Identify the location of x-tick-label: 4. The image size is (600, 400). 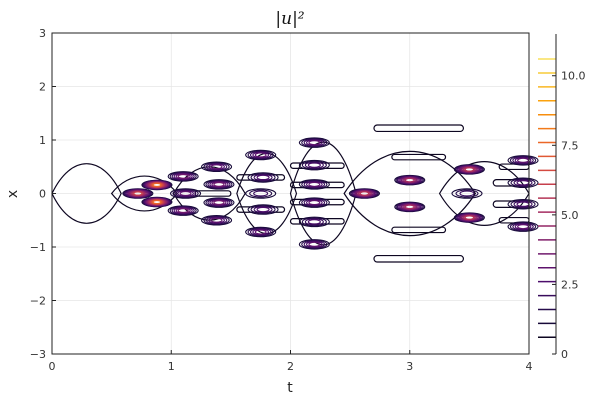
(529, 366).